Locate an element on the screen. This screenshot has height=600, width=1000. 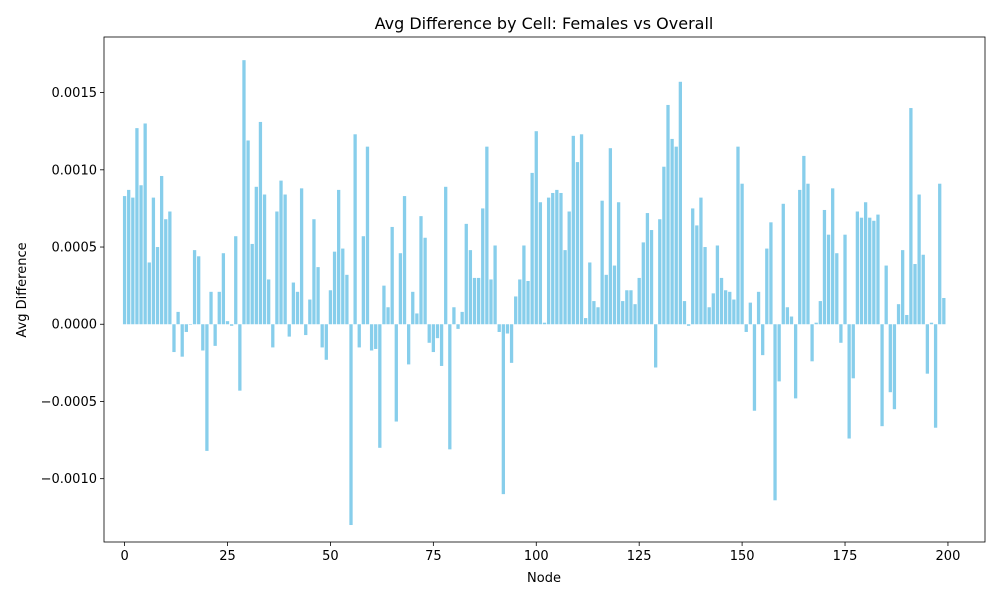
x-tick-label: 200 is located at coordinates (948, 556).